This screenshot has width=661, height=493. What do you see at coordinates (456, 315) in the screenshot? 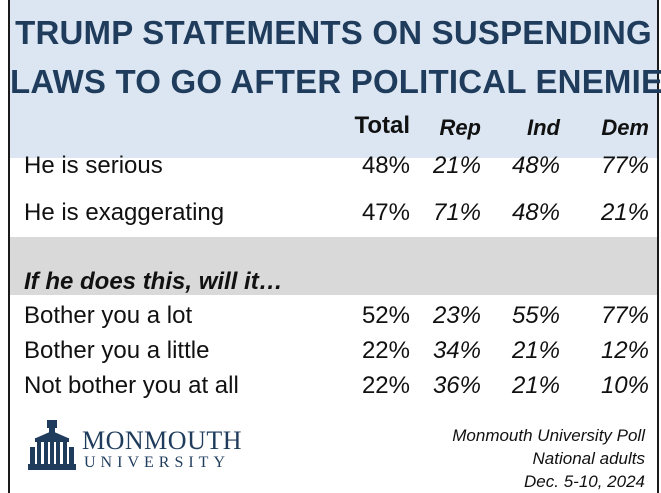
I see `cell-rep: 23%` at bounding box center [456, 315].